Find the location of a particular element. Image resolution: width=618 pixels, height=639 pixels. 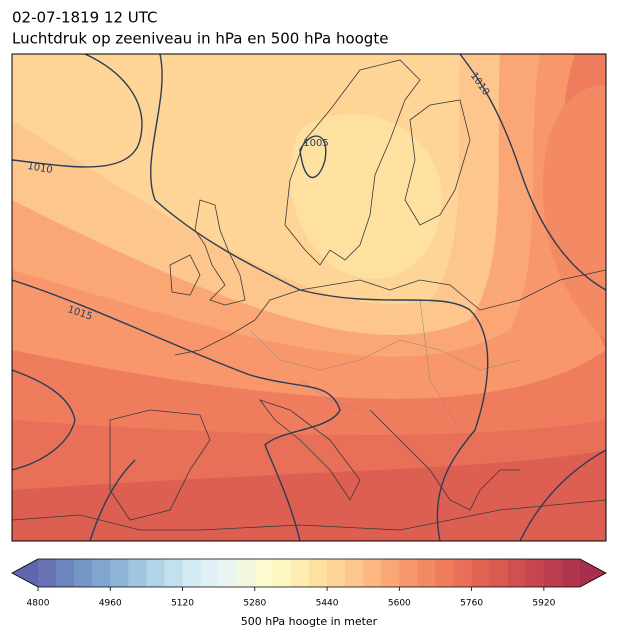

colorbar-extend-low is located at coordinates (25, 573).